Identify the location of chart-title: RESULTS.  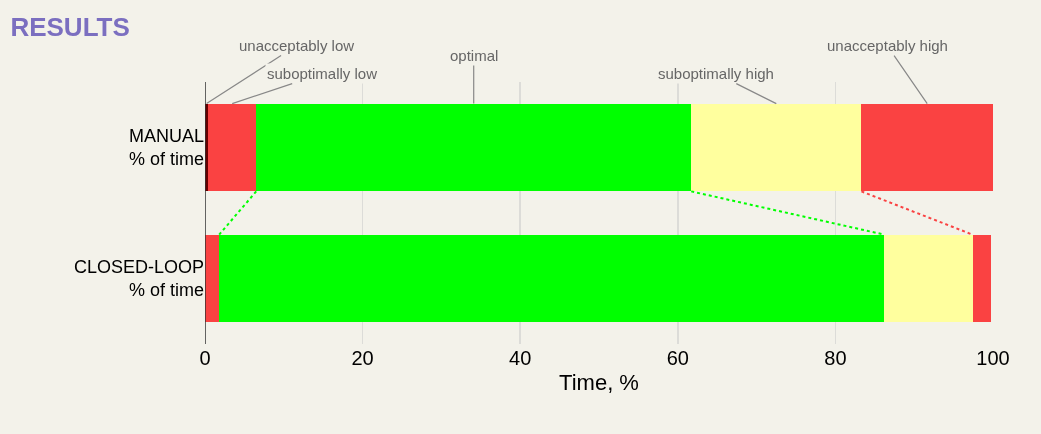
(70, 26).